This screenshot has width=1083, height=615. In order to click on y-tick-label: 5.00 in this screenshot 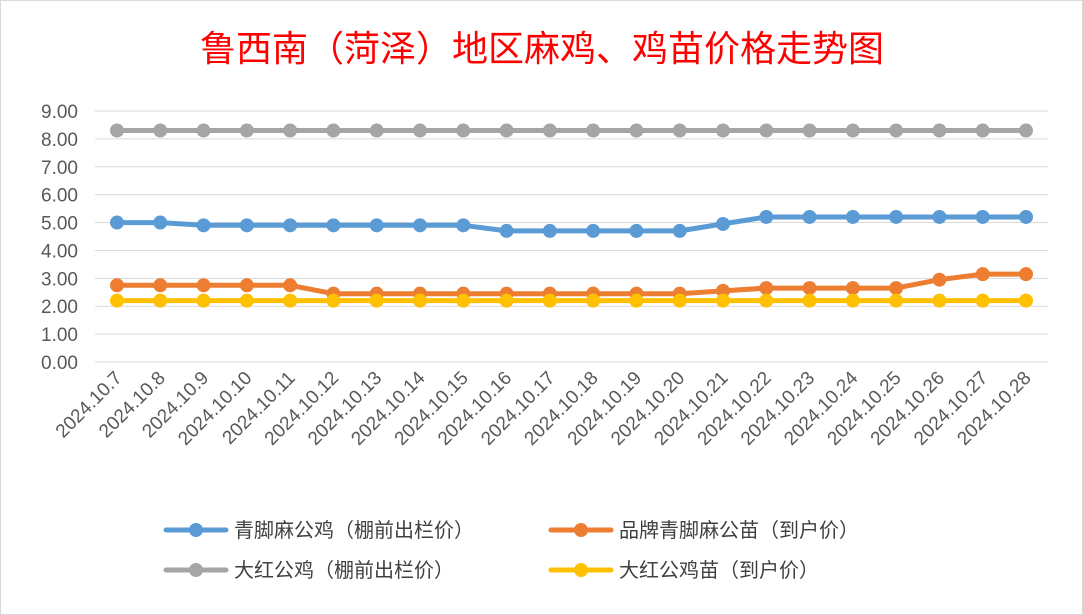, I will do `click(59, 224)`.